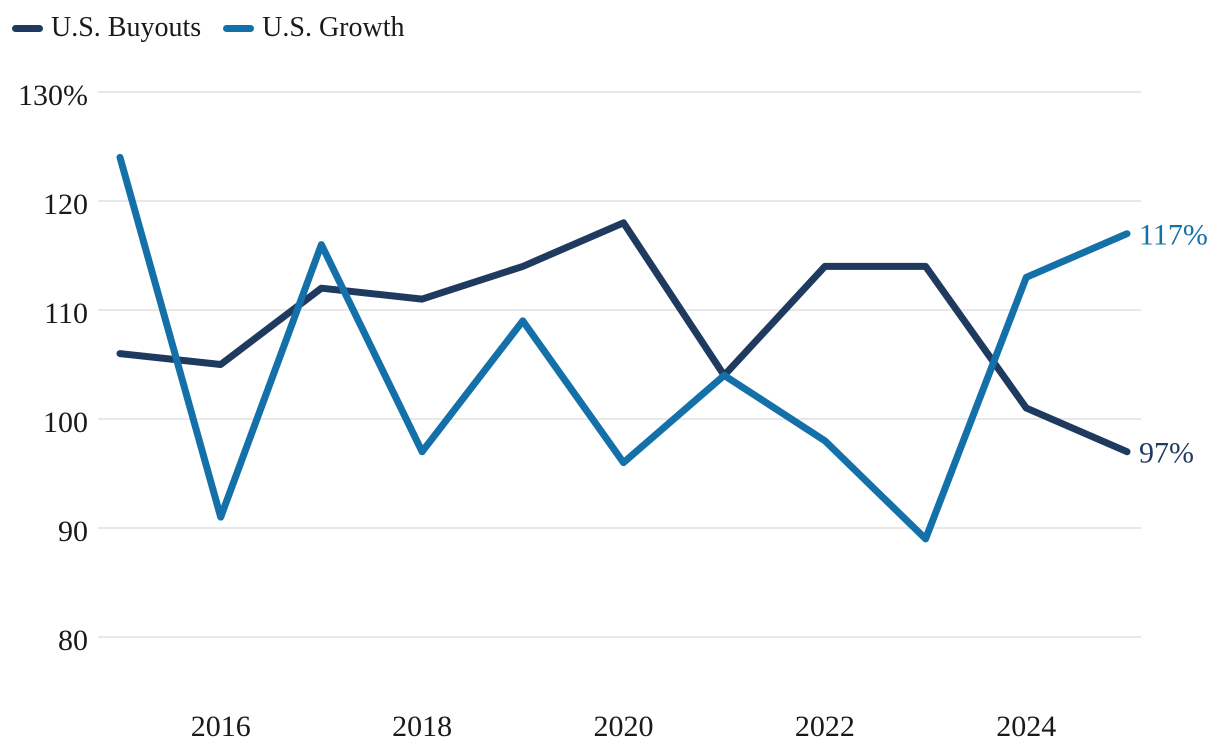 The image size is (1220, 752). Describe the element at coordinates (53, 95) in the screenshot. I see `y-tick-label: 130%` at that location.